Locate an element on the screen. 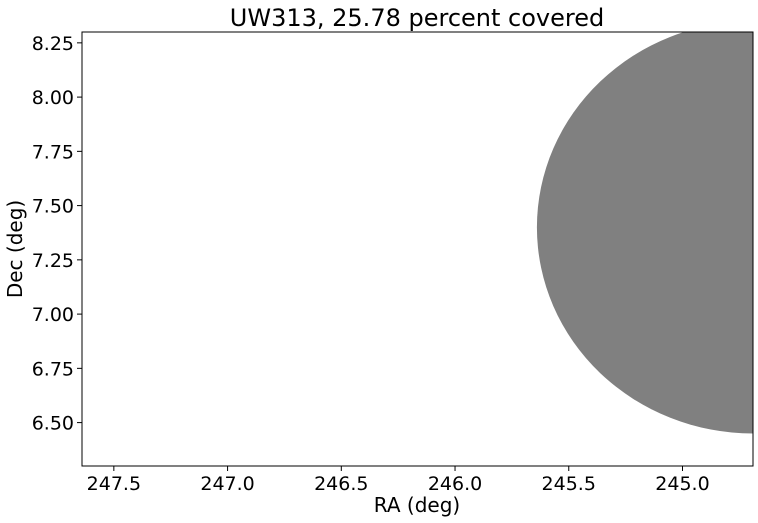 The width and height of the screenshot is (758, 523). x-tick-label: 247.0 is located at coordinates (227, 484).